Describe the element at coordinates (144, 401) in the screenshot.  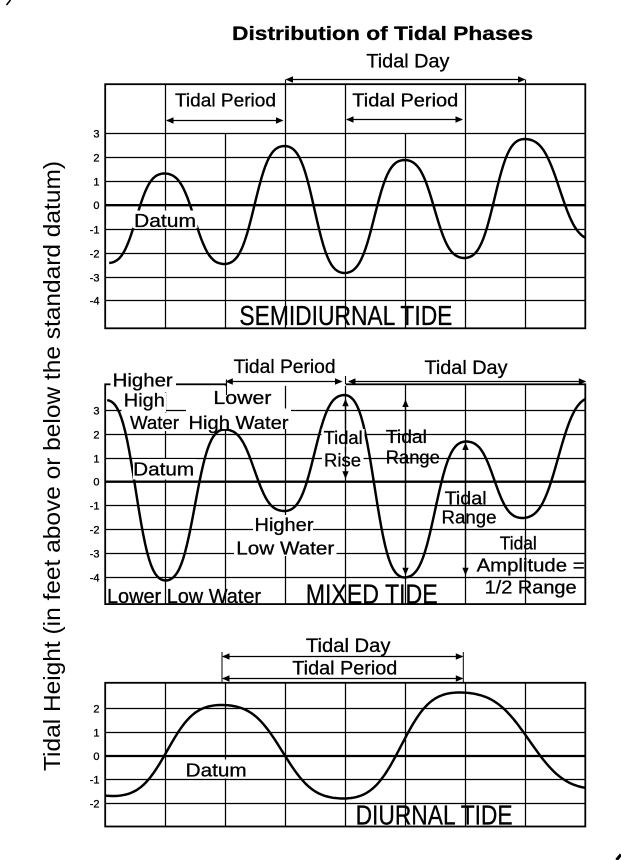
I see `svg-text: High` at that location.